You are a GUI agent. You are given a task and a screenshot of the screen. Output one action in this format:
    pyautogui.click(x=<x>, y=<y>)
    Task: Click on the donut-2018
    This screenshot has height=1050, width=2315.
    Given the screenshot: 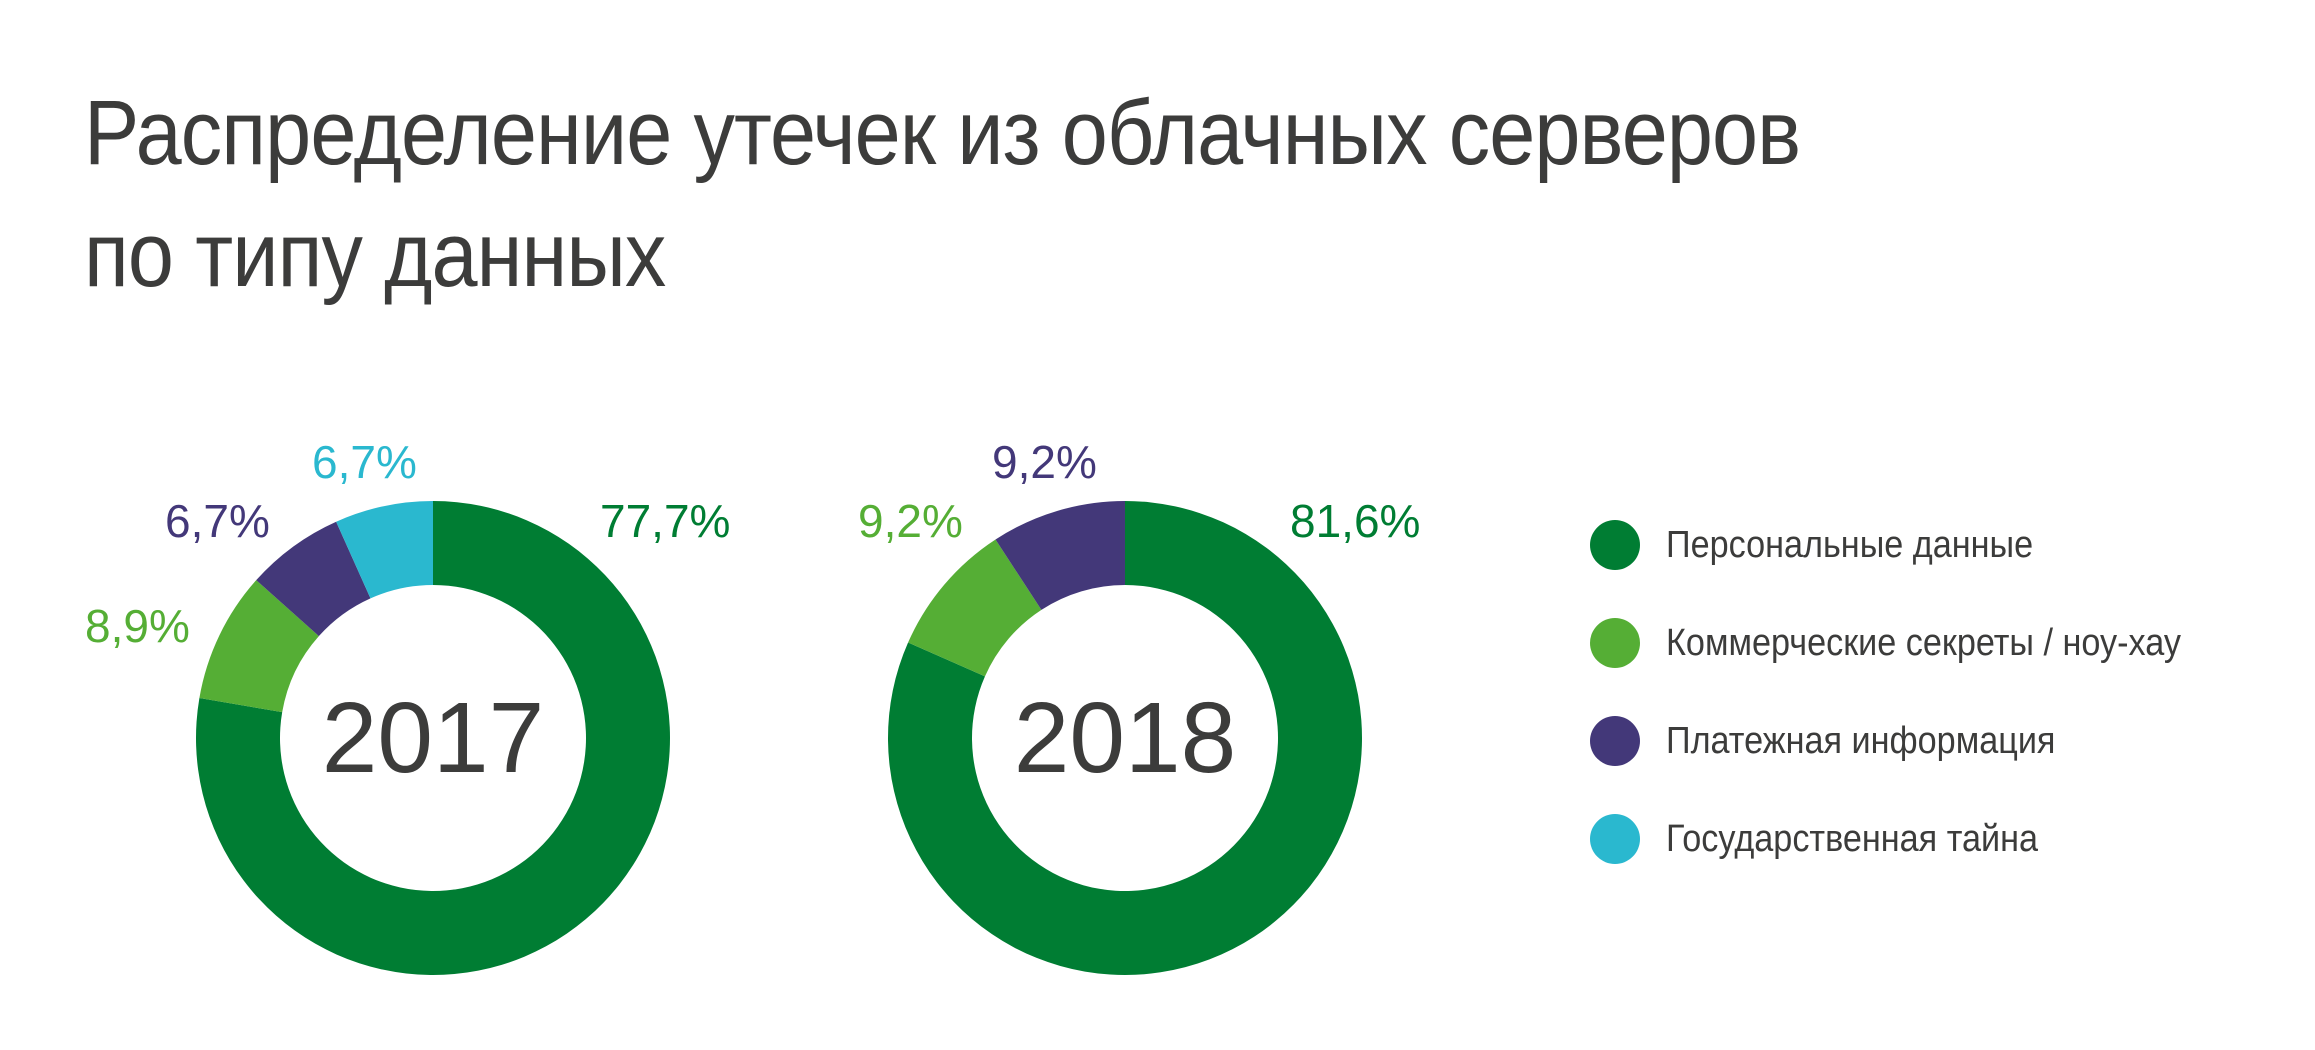 What is the action you would take?
    pyautogui.click(x=1124, y=738)
    